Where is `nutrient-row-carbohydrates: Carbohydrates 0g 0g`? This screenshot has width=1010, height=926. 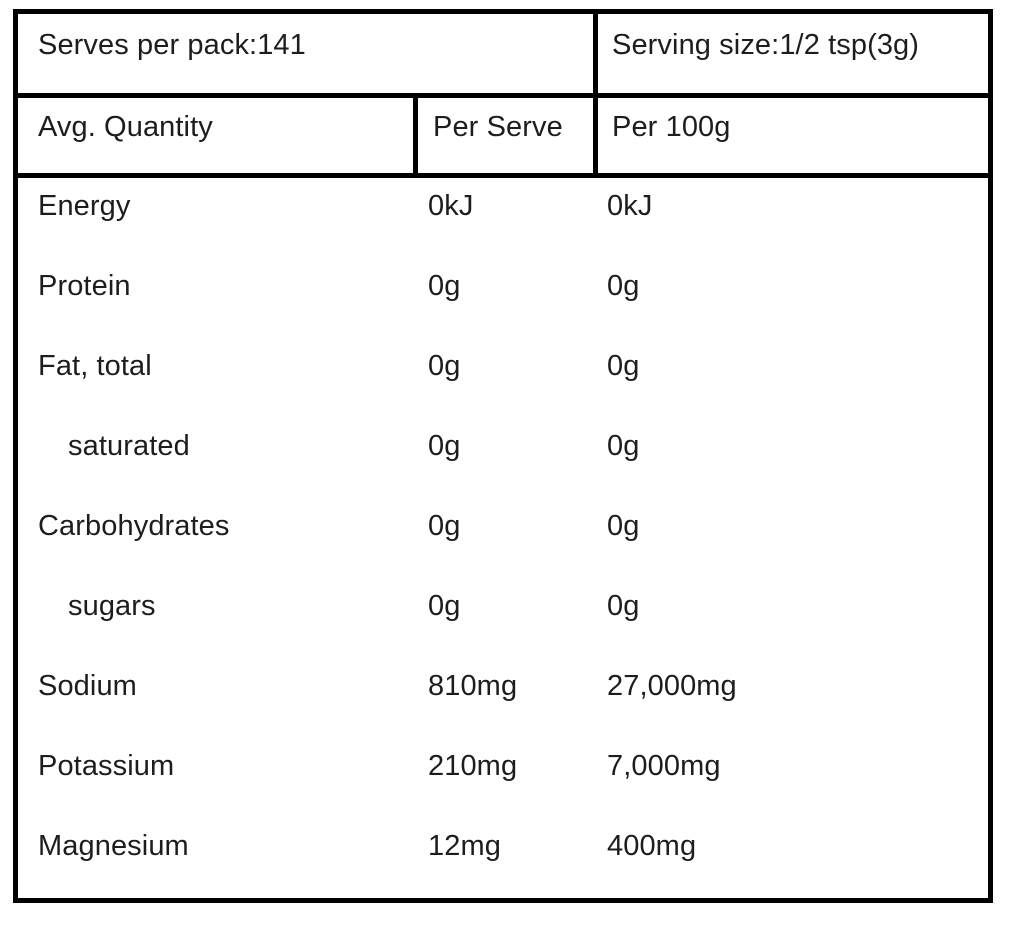 nutrient-row-carbohydrates: Carbohydrates 0g 0g is located at coordinates (503, 538).